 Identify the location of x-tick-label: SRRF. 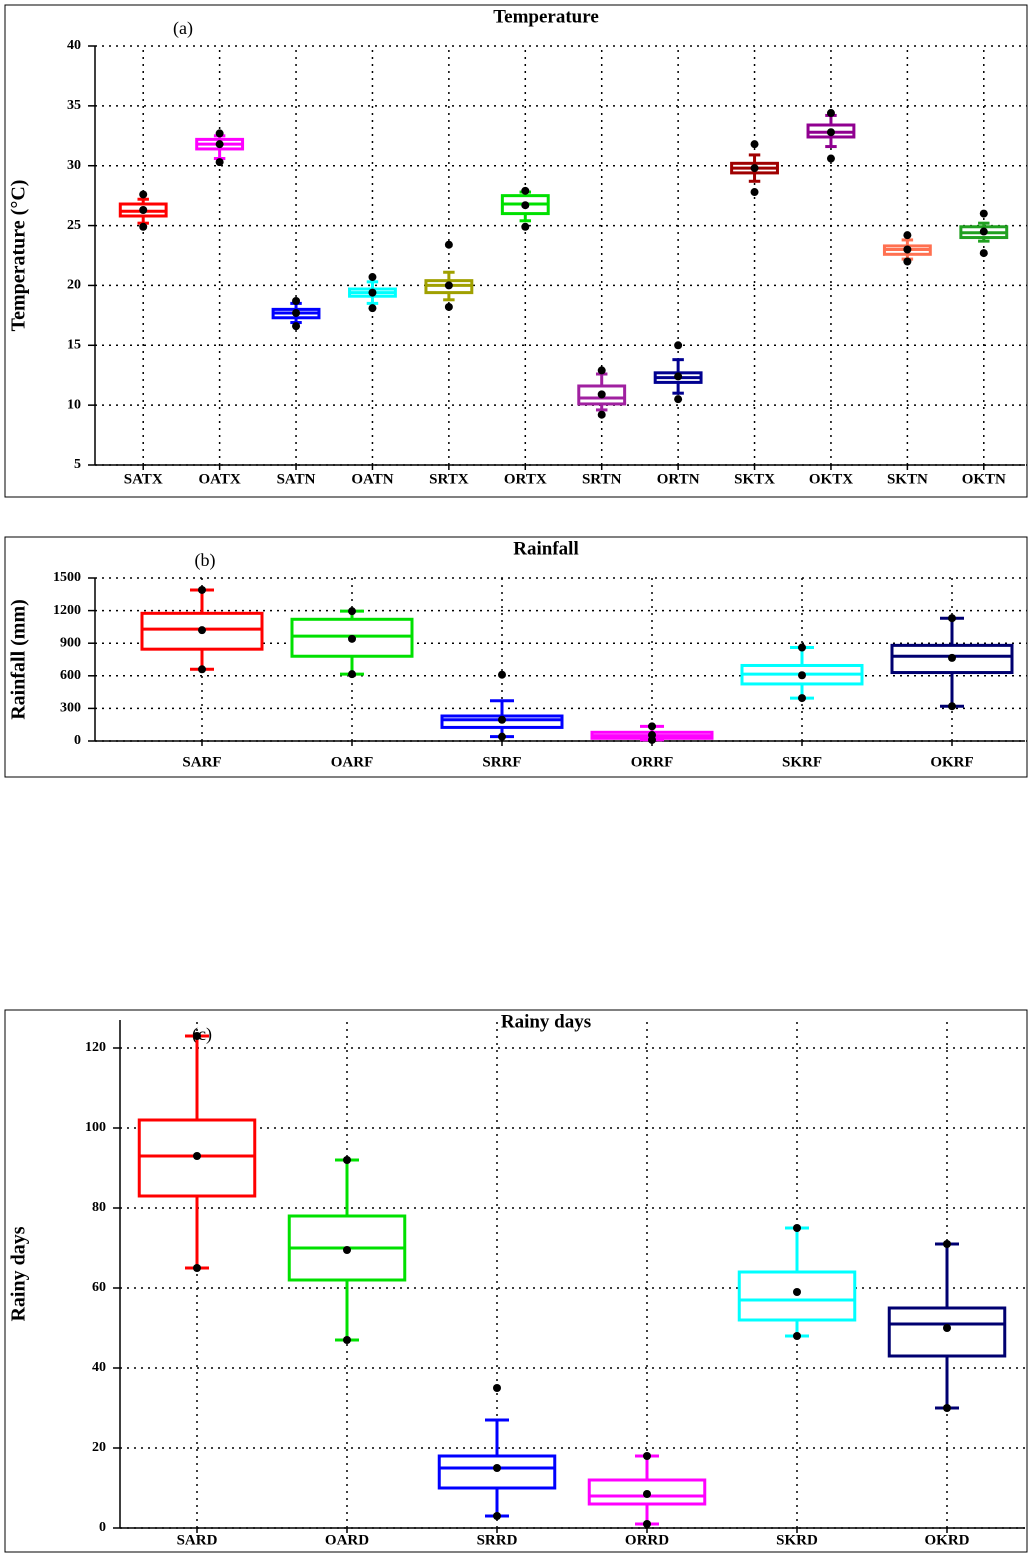
(501, 762).